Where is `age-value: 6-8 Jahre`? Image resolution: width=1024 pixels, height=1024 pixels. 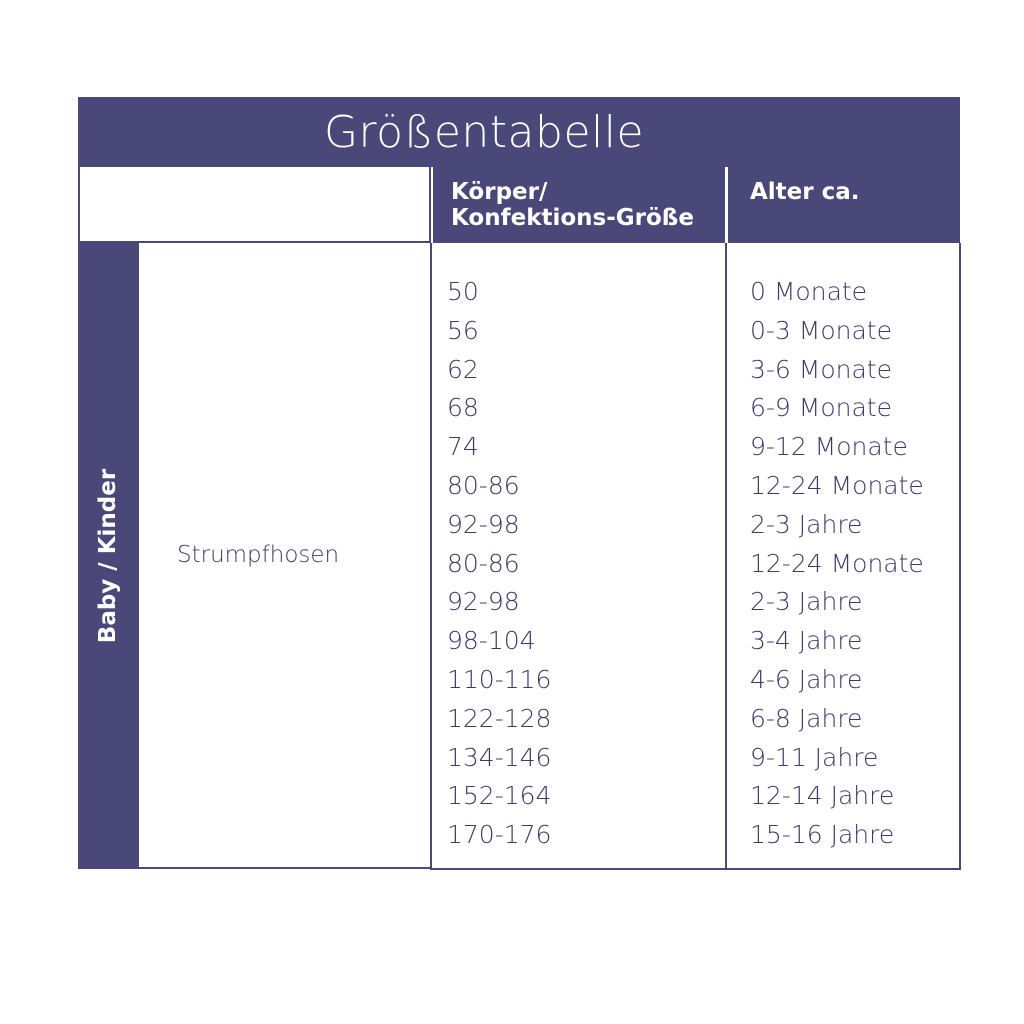 age-value: 6-8 Jahre is located at coordinates (806, 718).